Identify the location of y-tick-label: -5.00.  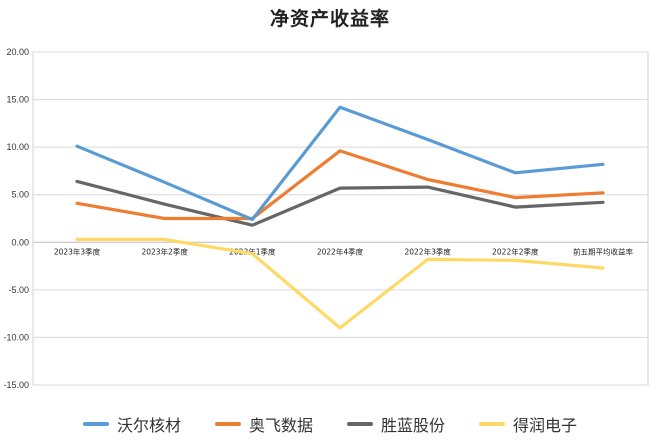
(18, 290).